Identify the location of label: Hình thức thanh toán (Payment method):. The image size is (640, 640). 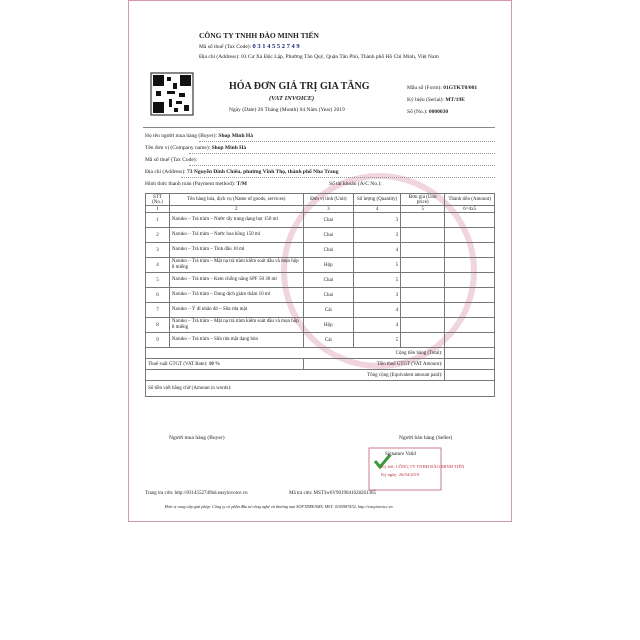
(190, 184).